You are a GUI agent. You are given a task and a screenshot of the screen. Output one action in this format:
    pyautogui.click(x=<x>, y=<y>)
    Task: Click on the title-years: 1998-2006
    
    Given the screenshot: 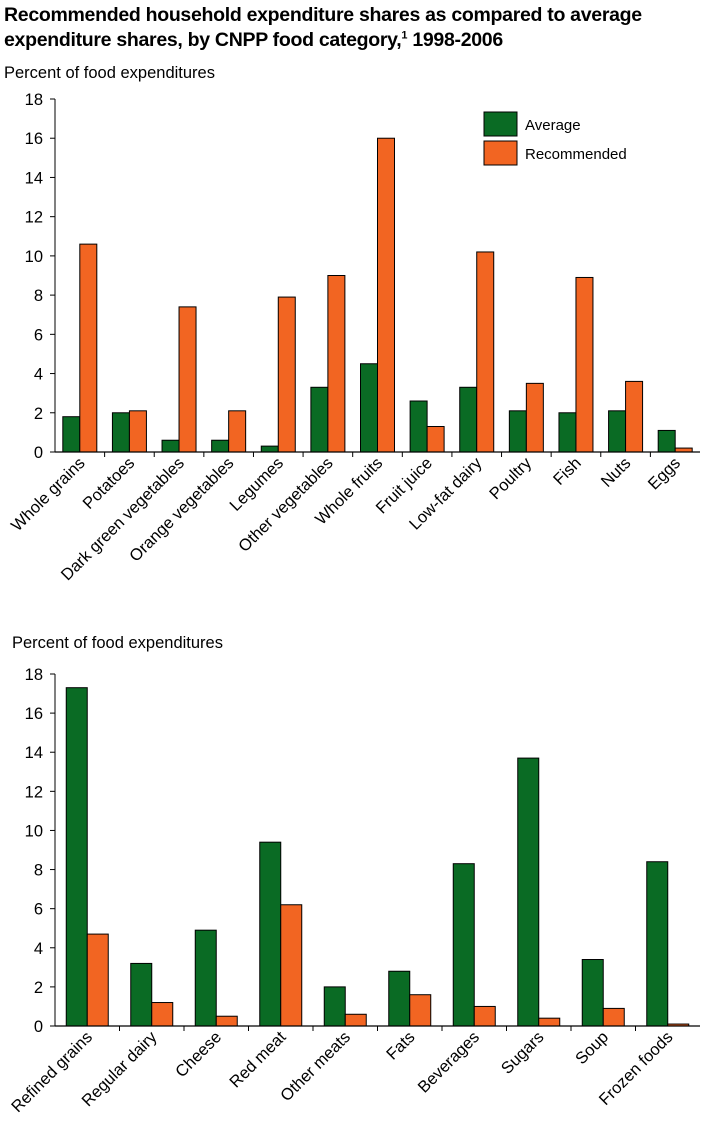 What is the action you would take?
    pyautogui.click(x=455, y=40)
    